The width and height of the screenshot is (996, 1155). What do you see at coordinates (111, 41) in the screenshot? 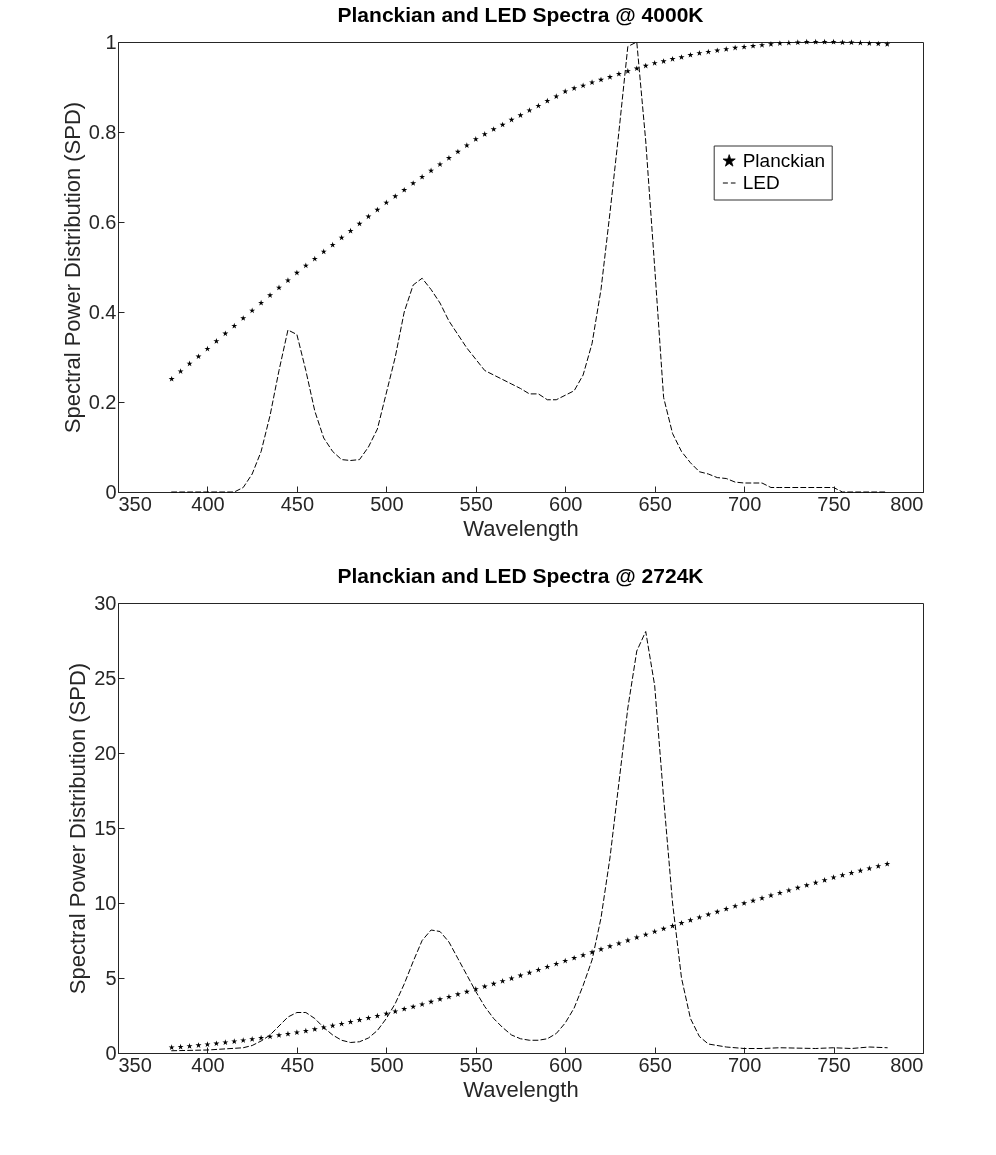
I see `y-tick-label: 1` at bounding box center [111, 41].